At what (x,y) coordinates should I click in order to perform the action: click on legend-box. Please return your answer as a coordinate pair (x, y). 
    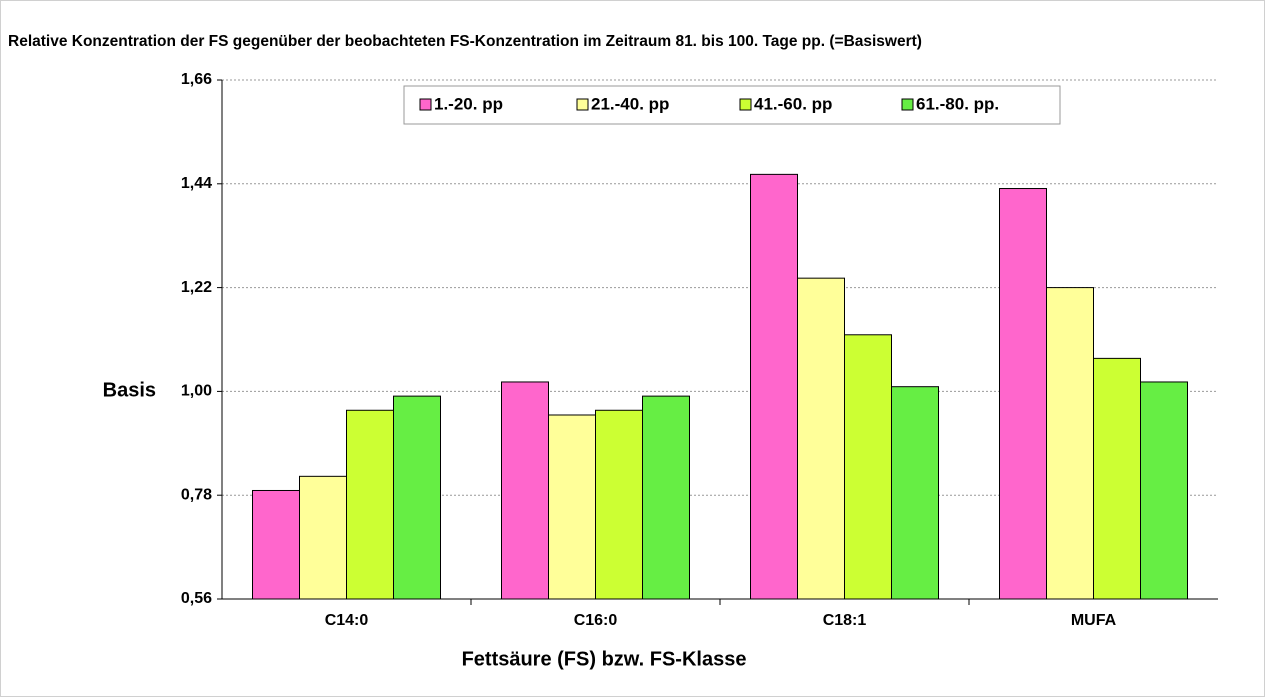
    Looking at the image, I should click on (732, 105).